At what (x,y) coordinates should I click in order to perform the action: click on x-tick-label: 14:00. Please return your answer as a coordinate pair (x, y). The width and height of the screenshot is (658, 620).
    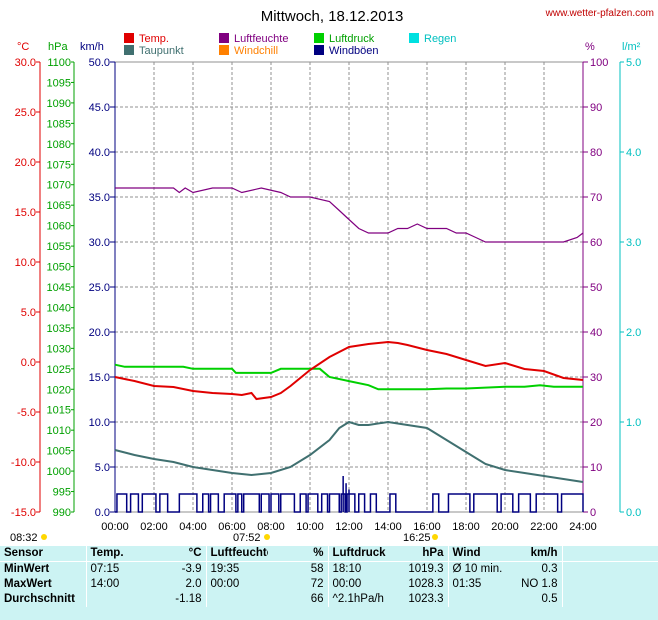
    Looking at the image, I should click on (388, 527).